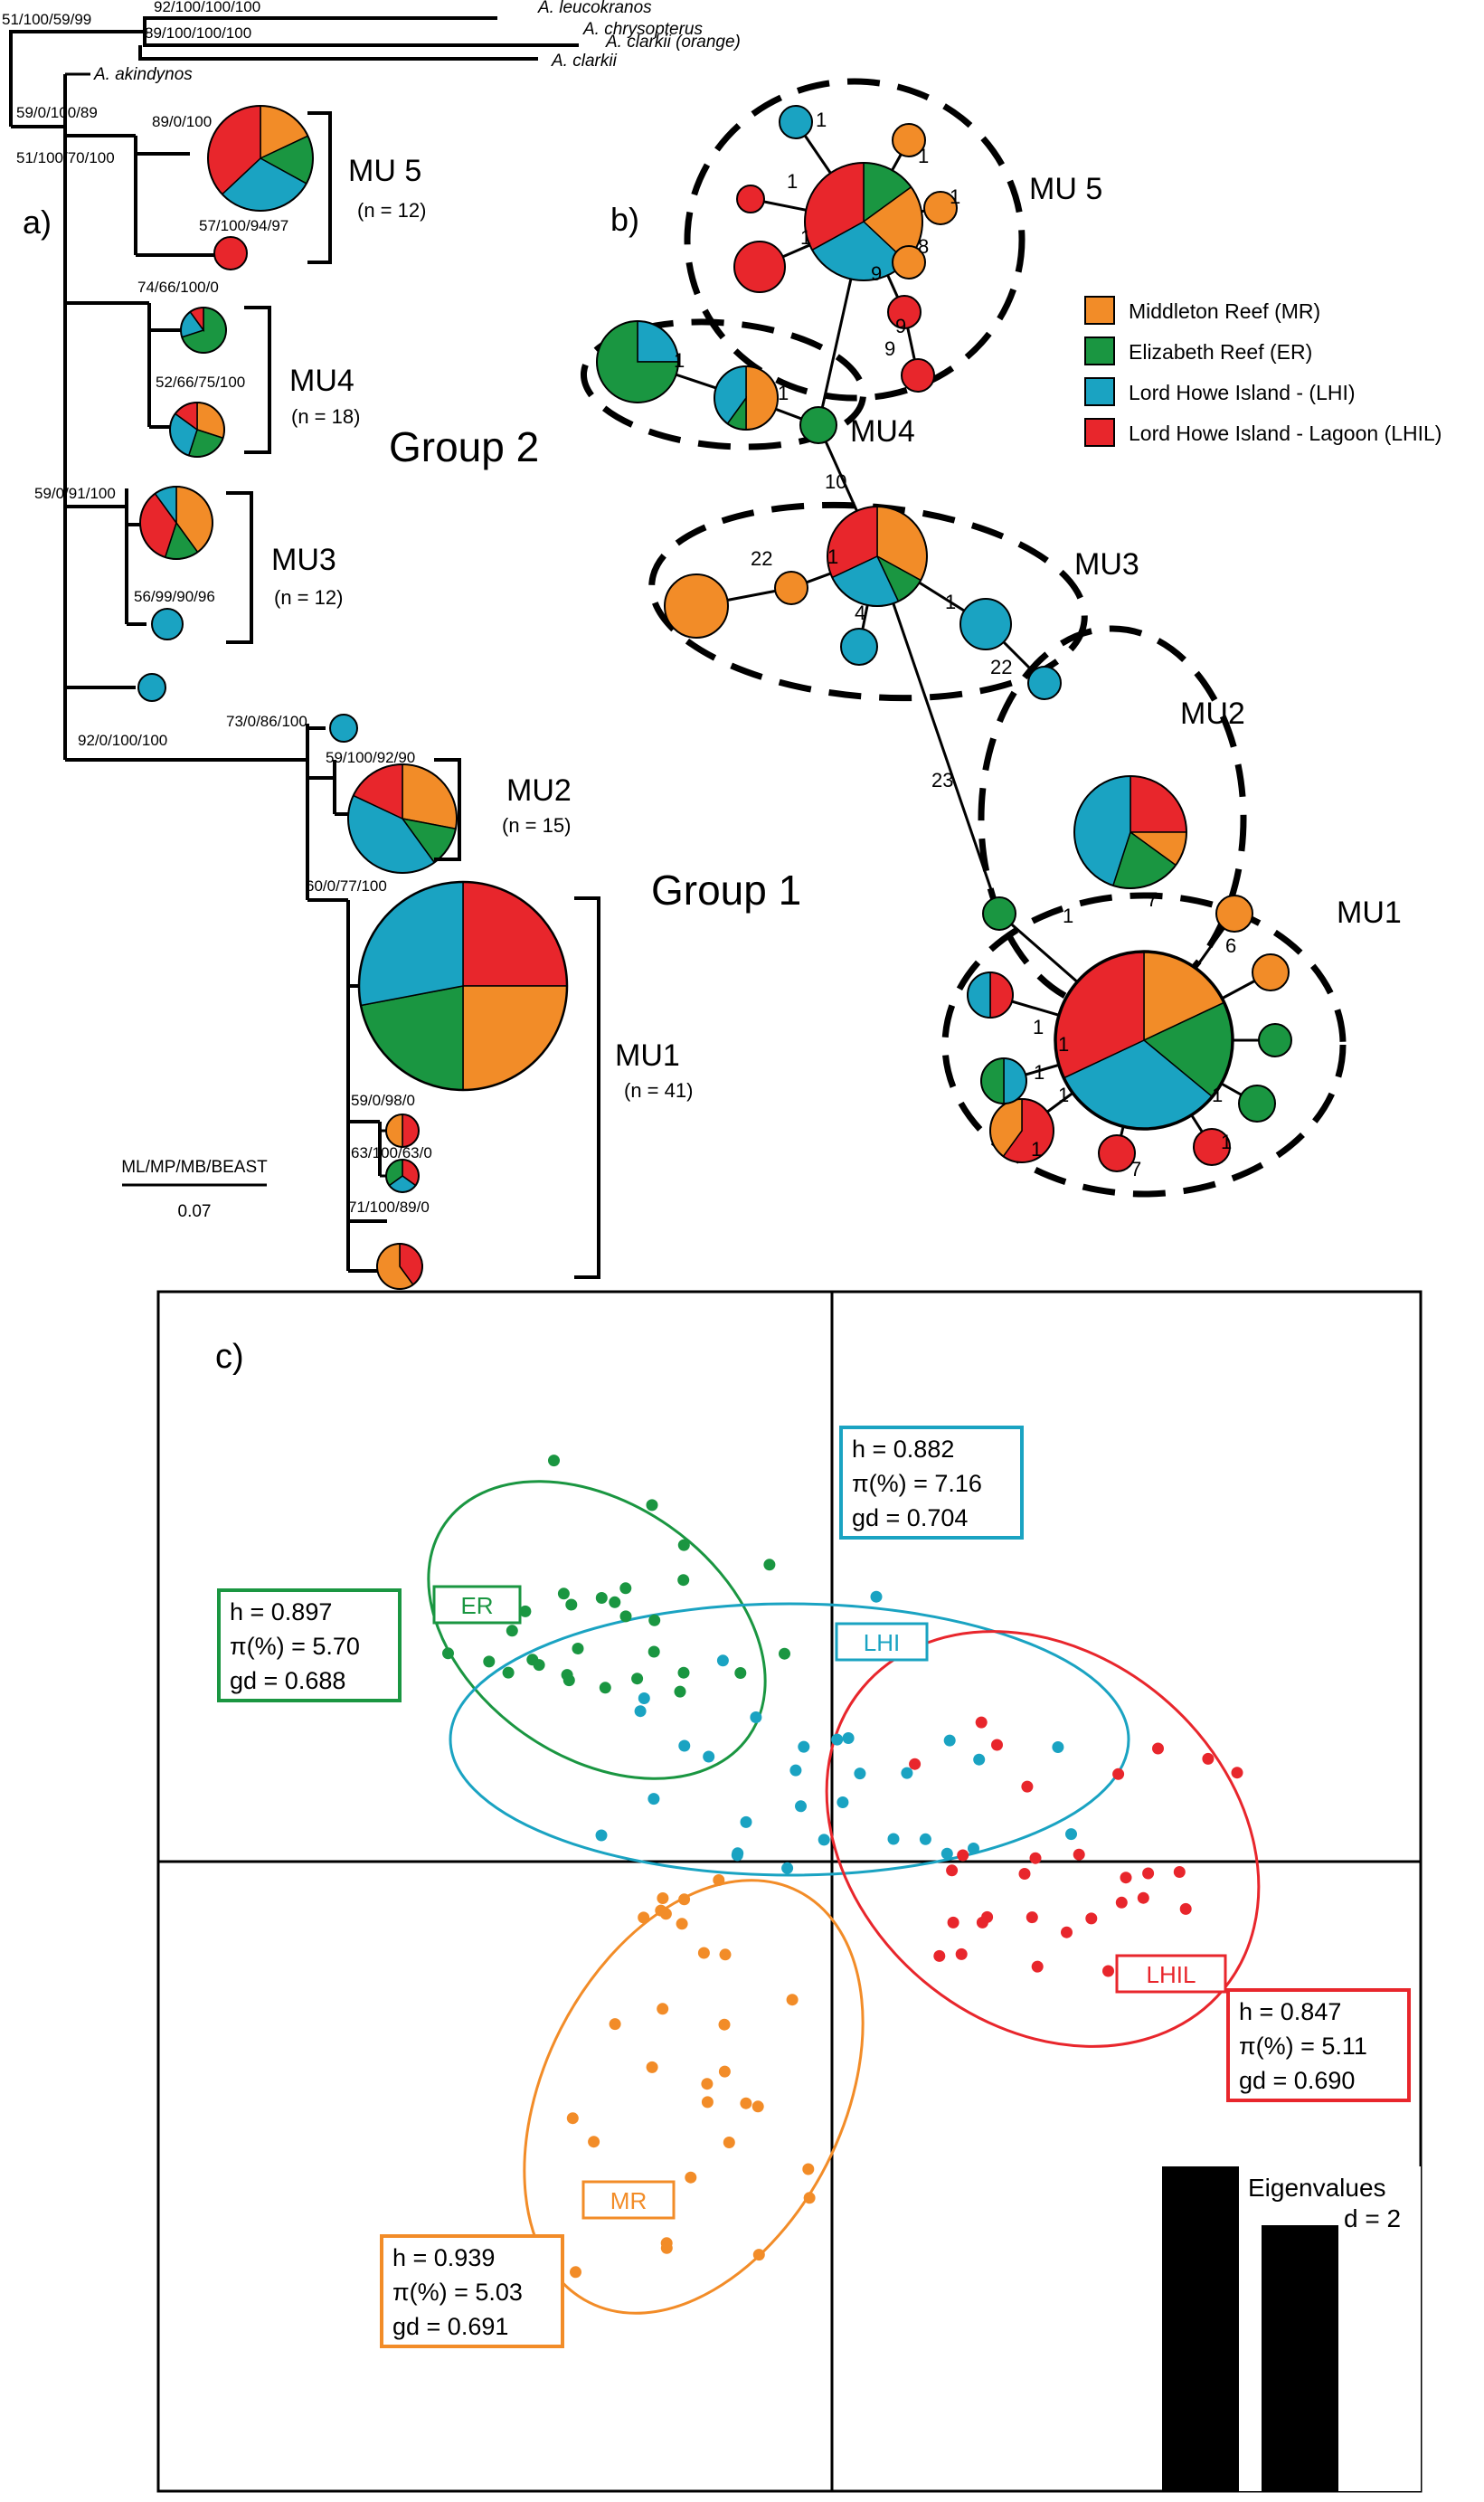 This screenshot has height=2502, width=1484. I want to click on support-value: 59/100/92/90, so click(370, 757).